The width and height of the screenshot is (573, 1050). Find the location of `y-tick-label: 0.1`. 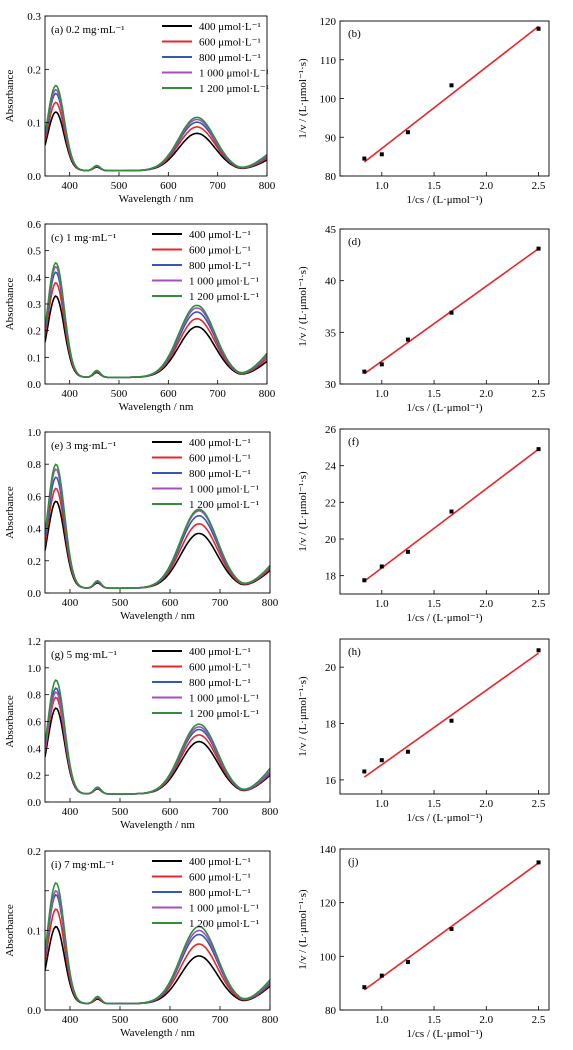

y-tick-label: 0.1 is located at coordinates (34, 932).